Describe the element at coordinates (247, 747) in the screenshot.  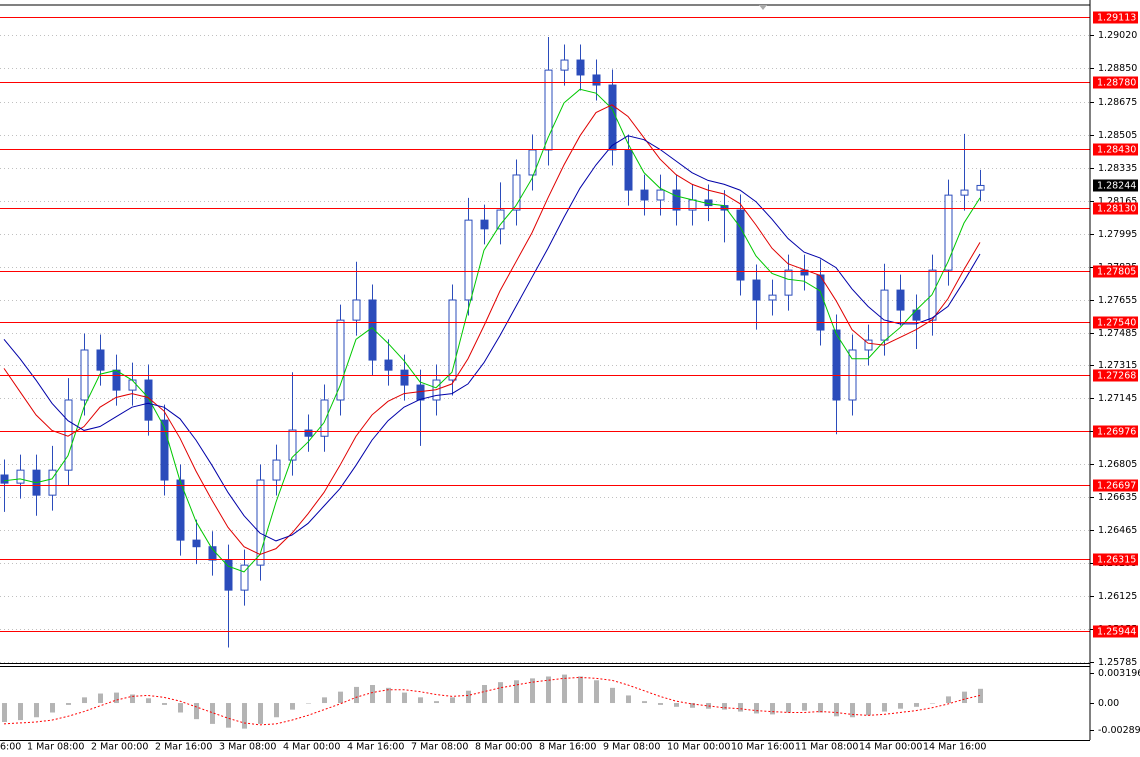
I see `x-tick-label: 3 Mar 08:00` at that location.